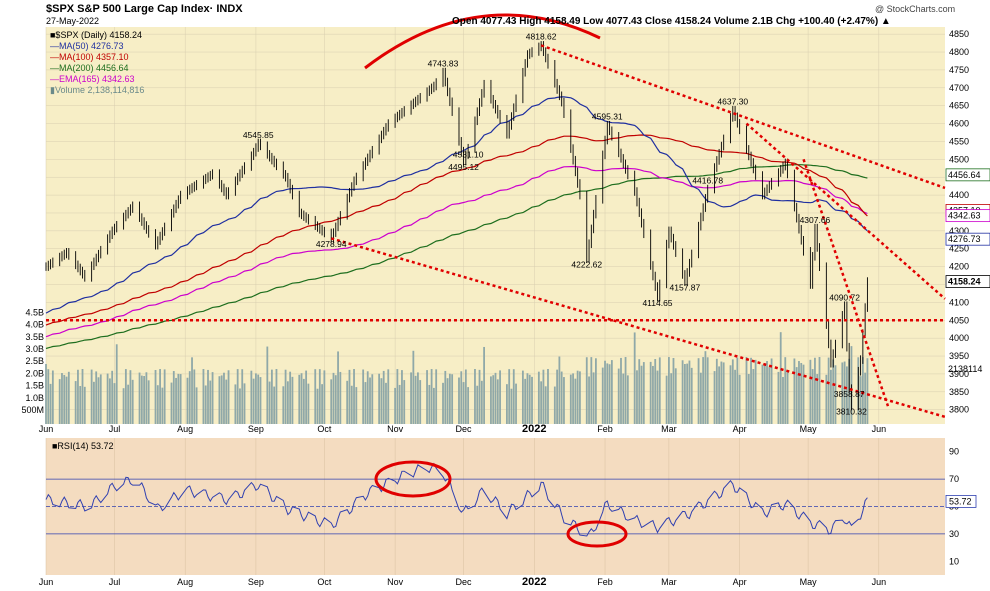 The height and width of the screenshot is (591, 990). What do you see at coordinates (34, 386) in the screenshot?
I see `volume-tick-label: 1.5B` at bounding box center [34, 386].